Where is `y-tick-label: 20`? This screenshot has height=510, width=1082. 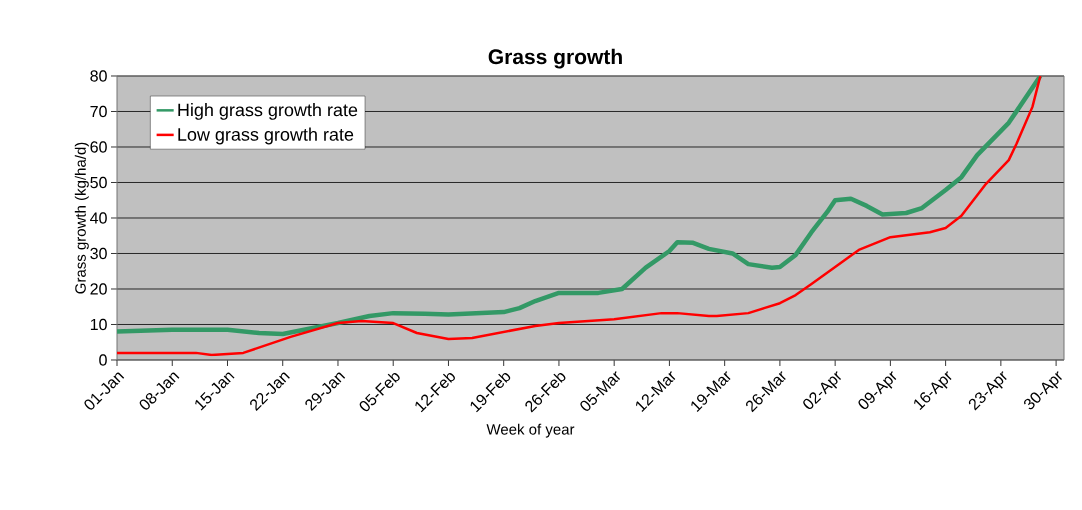
y-tick-label: 20 is located at coordinates (98, 289).